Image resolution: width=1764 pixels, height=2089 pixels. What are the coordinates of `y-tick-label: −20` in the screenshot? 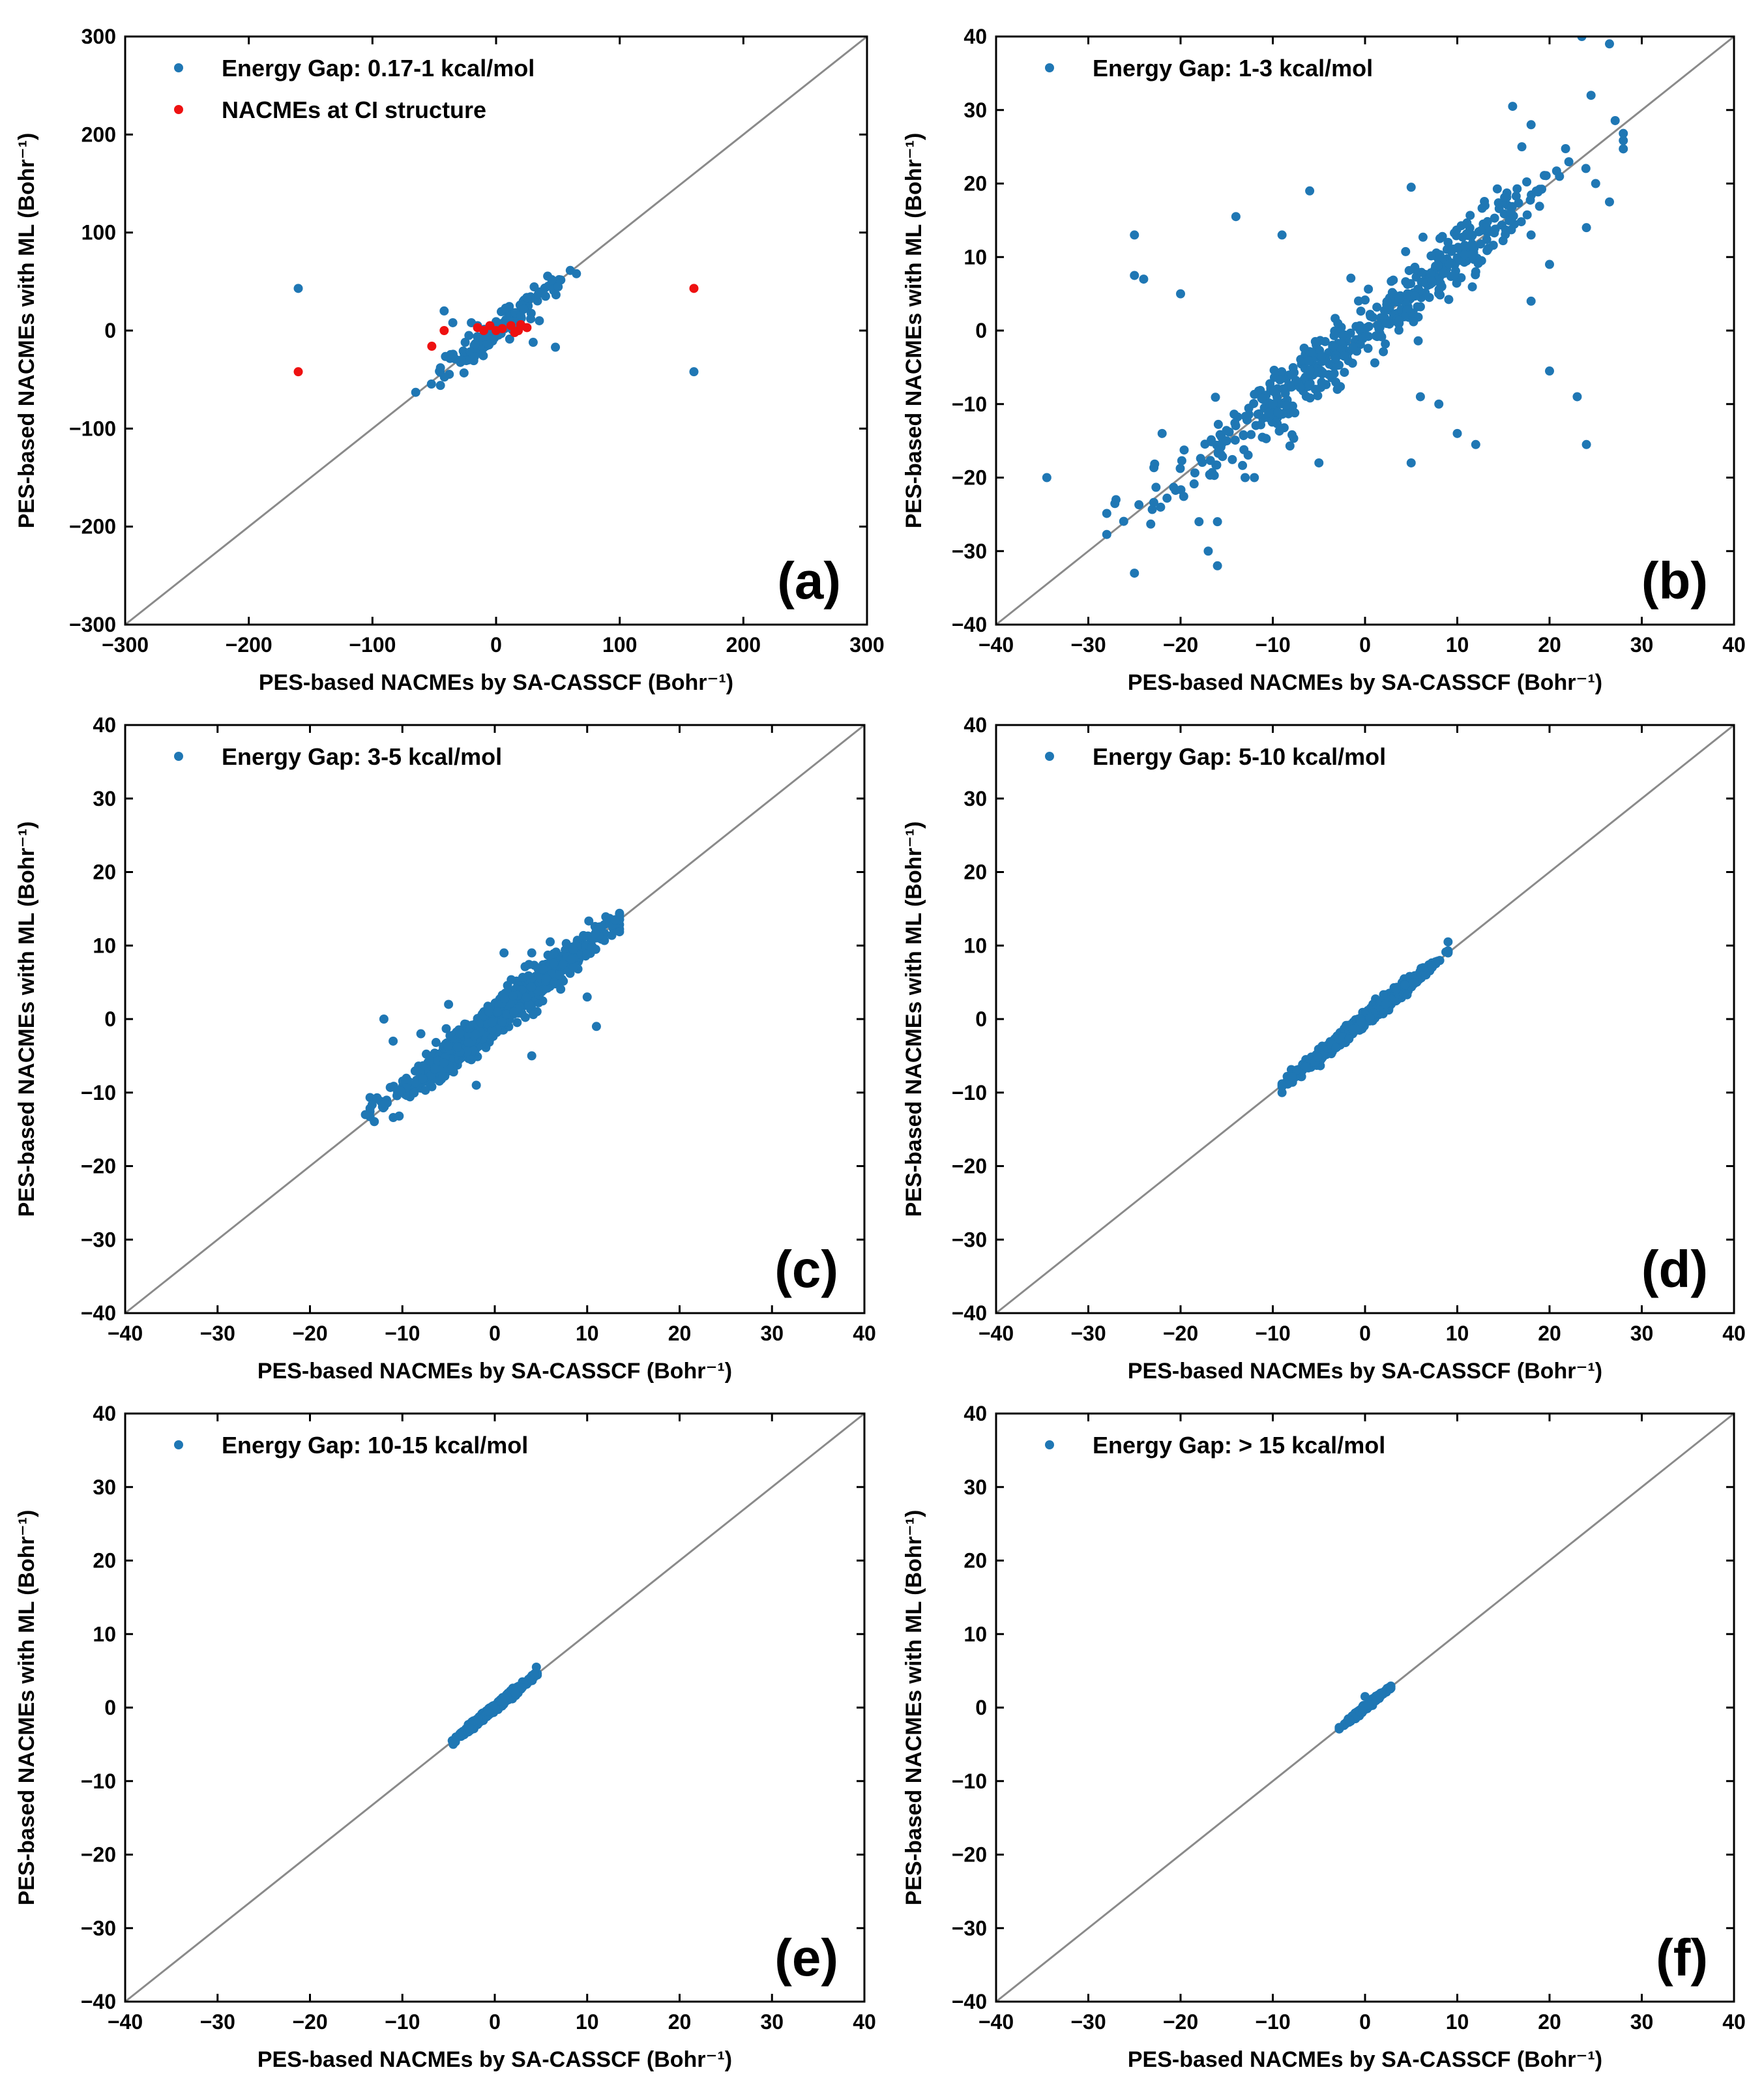 It's located at (969, 1166).